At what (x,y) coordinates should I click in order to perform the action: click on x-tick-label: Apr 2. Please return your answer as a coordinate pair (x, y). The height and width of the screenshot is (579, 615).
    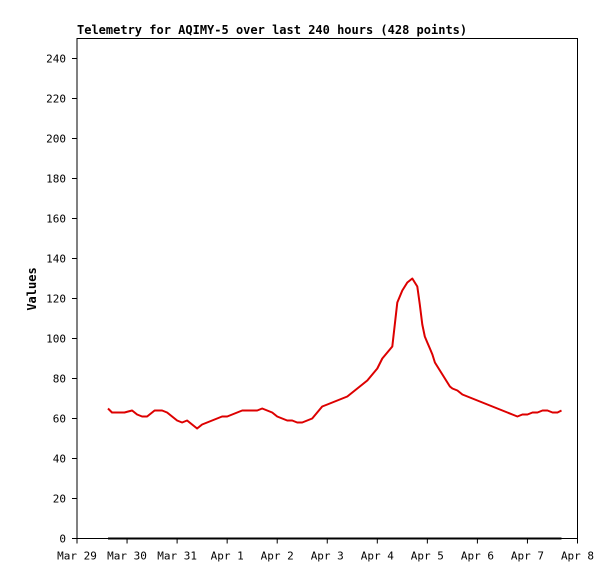
    Looking at the image, I should click on (277, 556).